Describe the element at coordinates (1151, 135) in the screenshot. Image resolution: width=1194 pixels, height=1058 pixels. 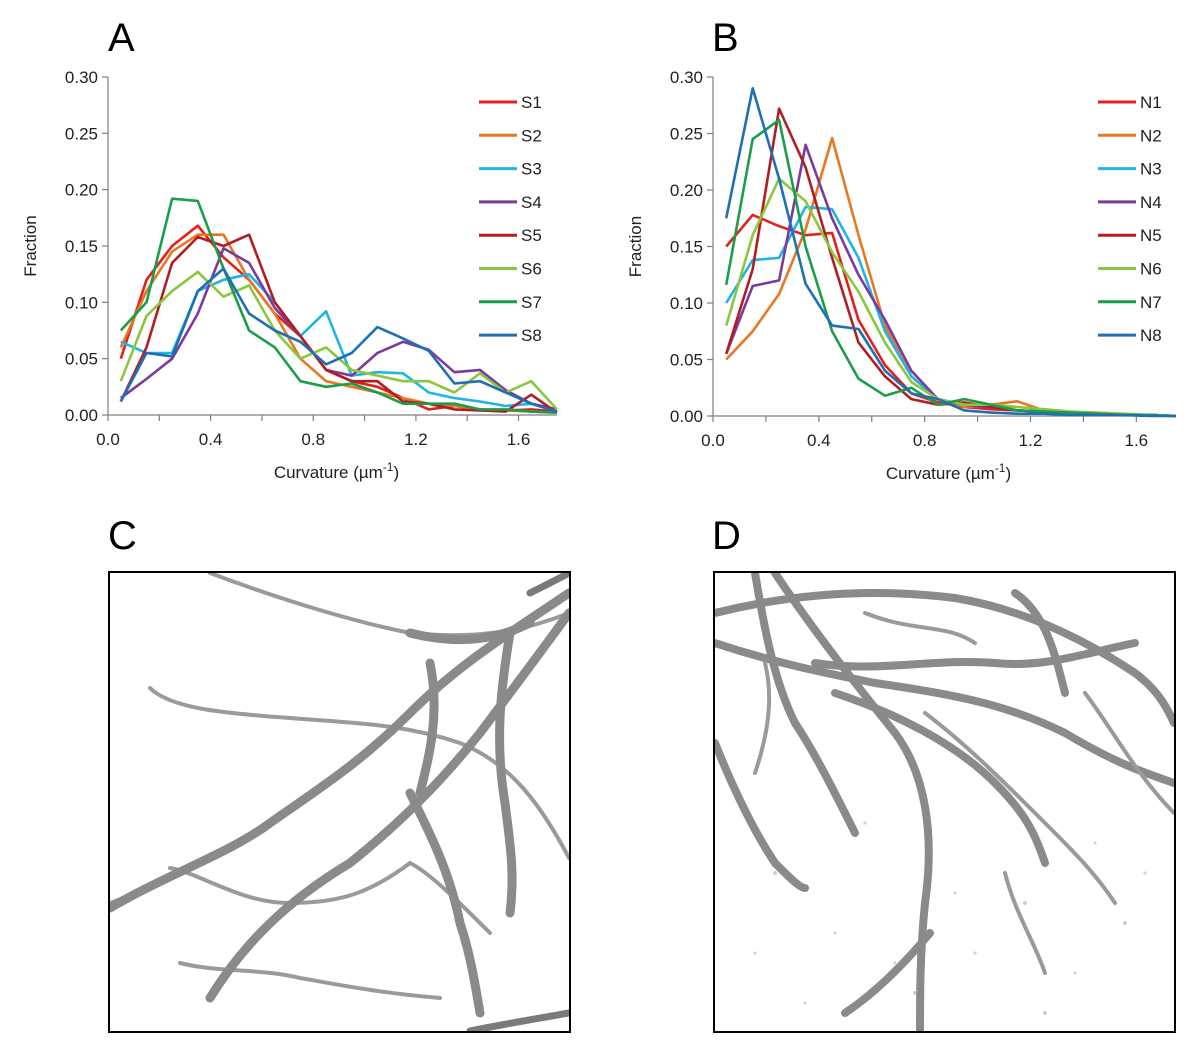
I see `legend-label-n2: N2` at that location.